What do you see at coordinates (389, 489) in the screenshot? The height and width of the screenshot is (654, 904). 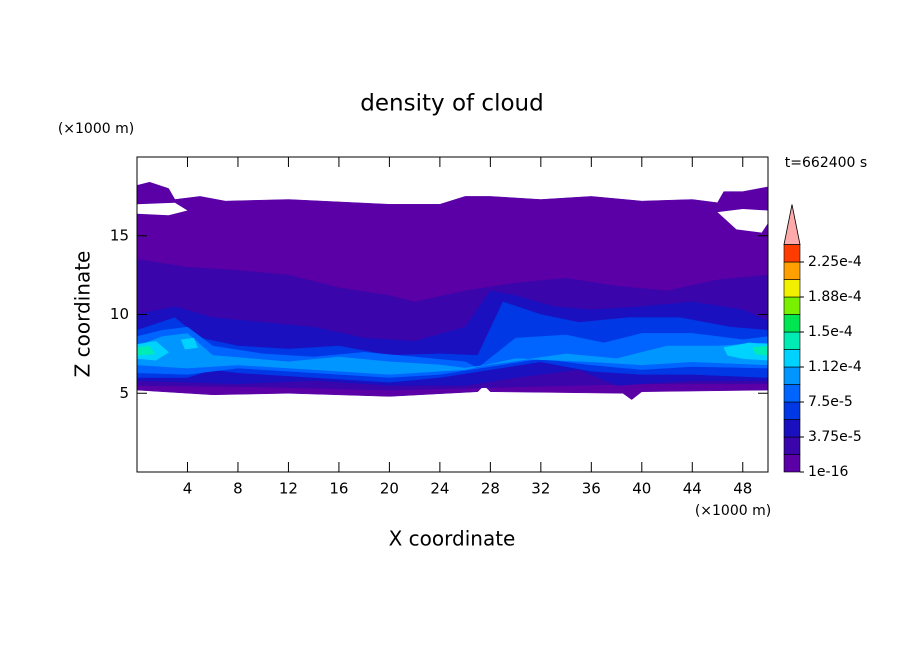 I see `x-tick-label: 20` at bounding box center [389, 489].